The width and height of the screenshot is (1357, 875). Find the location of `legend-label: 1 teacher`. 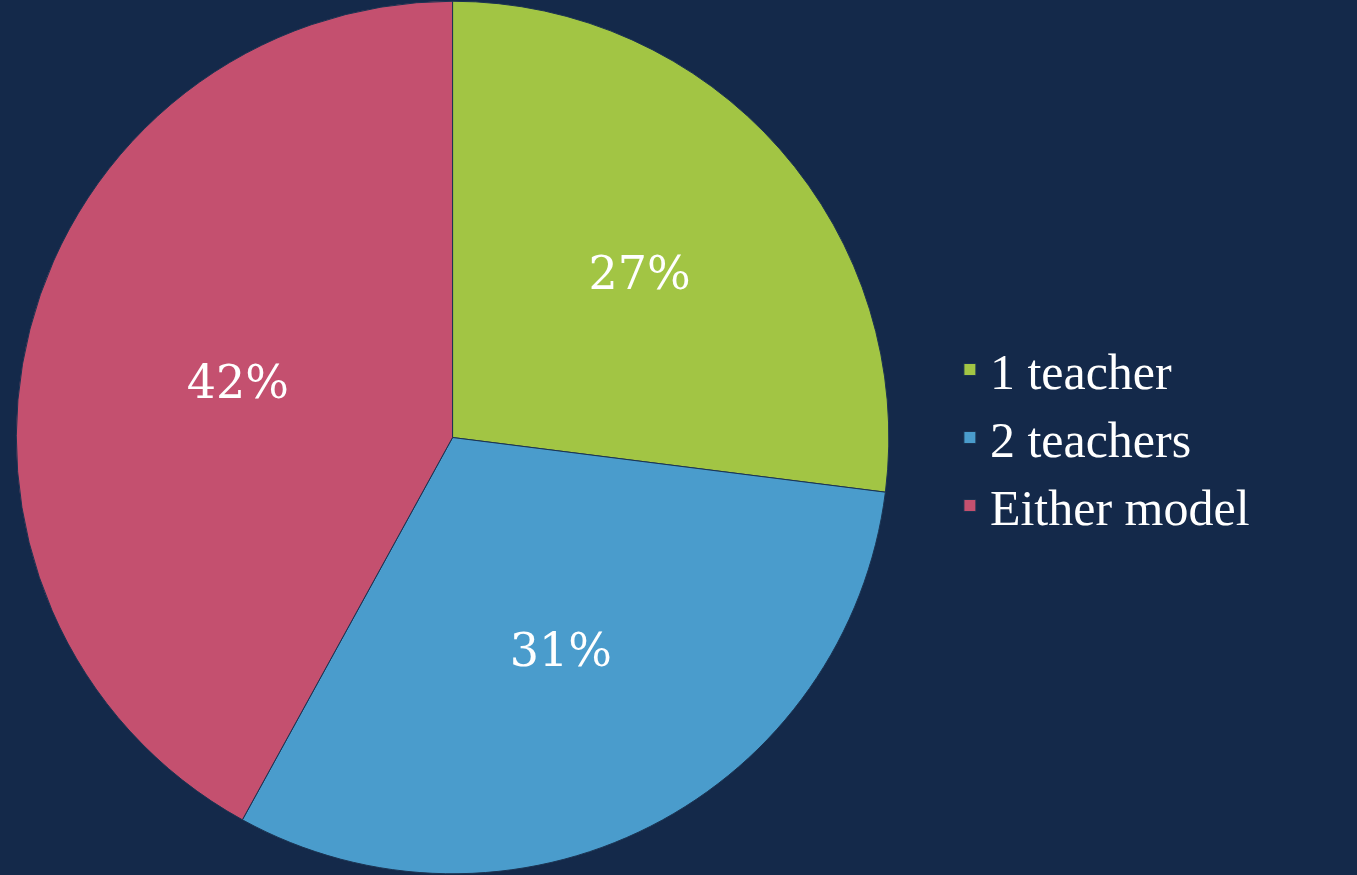

legend-label: 1 teacher is located at coordinates (1081, 372).